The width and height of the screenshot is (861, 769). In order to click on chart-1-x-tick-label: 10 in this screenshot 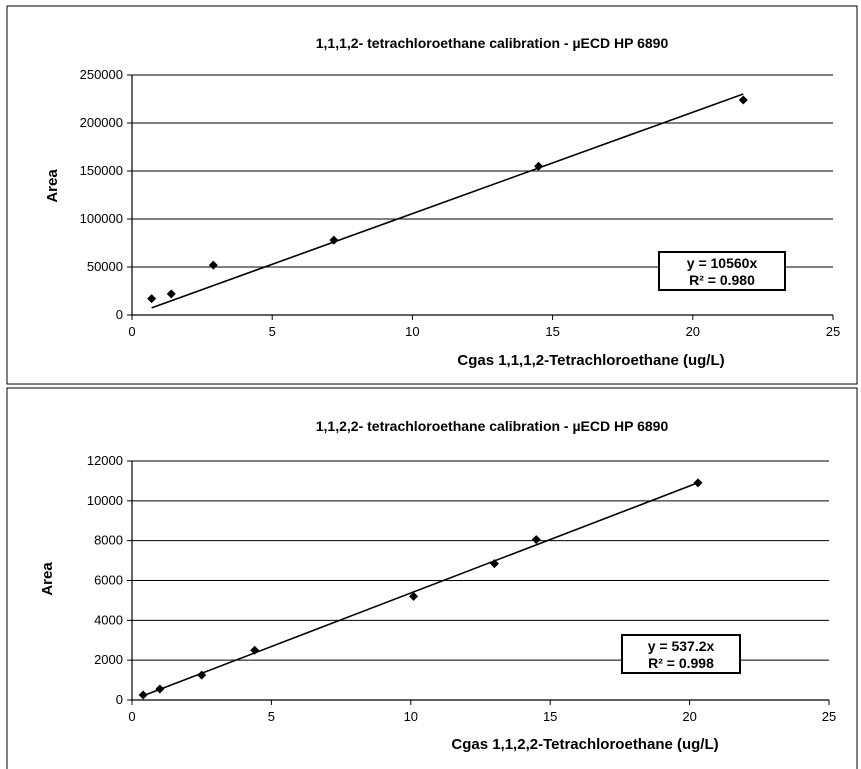, I will do `click(412, 331)`.